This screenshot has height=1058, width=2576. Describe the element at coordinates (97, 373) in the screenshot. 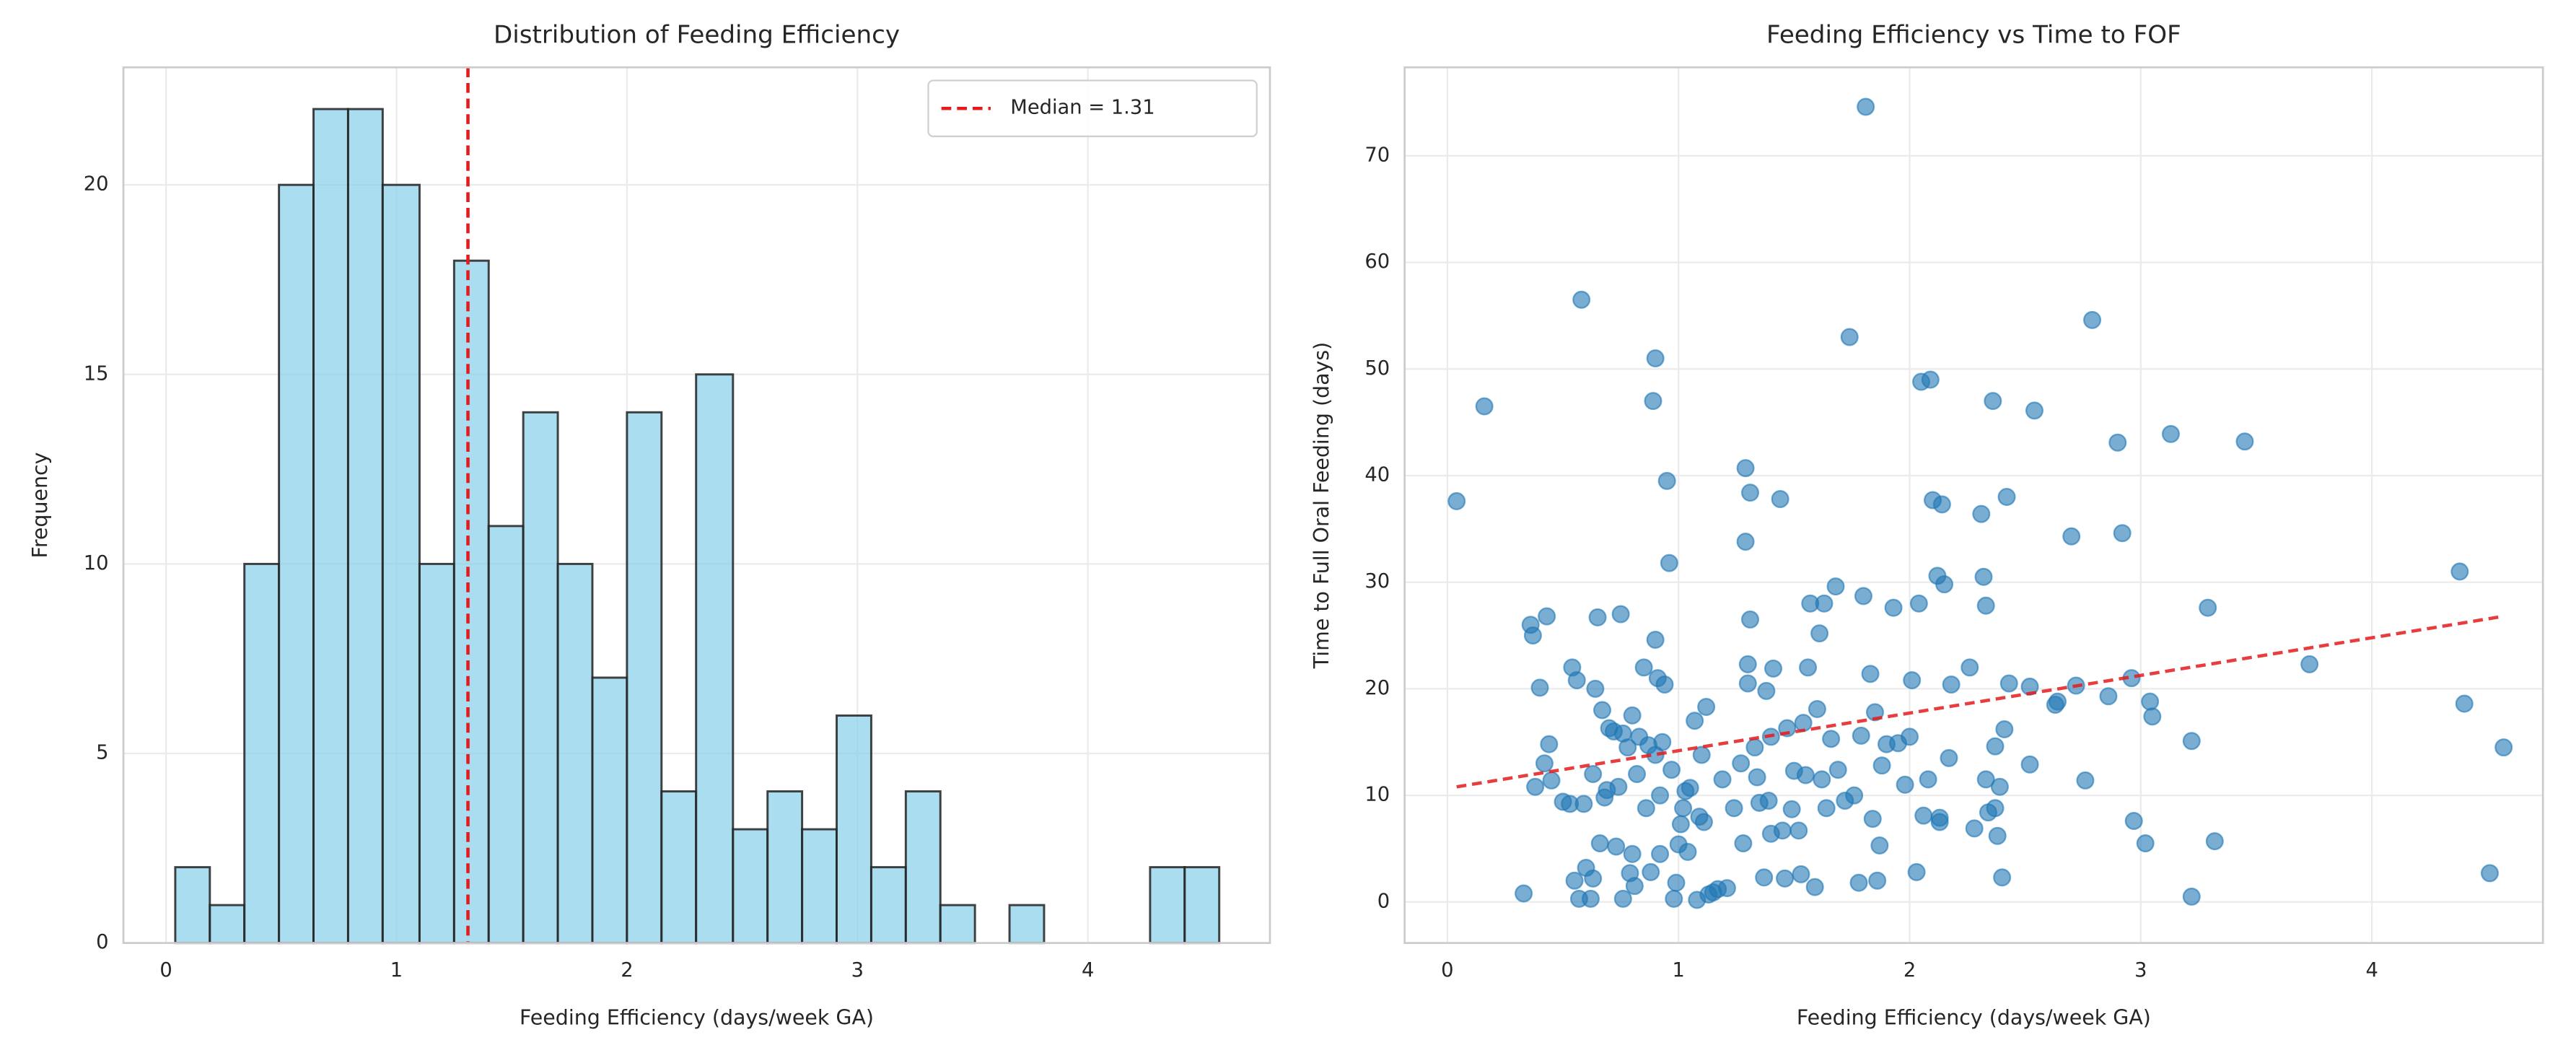

I see `y-tick-label: 15` at that location.